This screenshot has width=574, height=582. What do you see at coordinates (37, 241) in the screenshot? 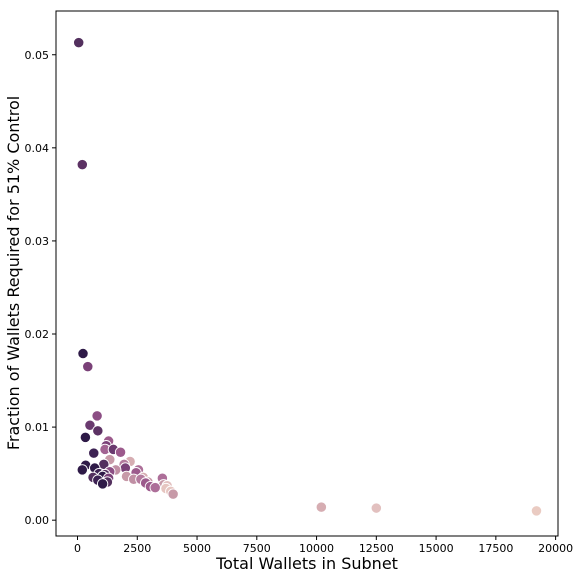
I see `y-tick-label: 0.03` at bounding box center [37, 241].